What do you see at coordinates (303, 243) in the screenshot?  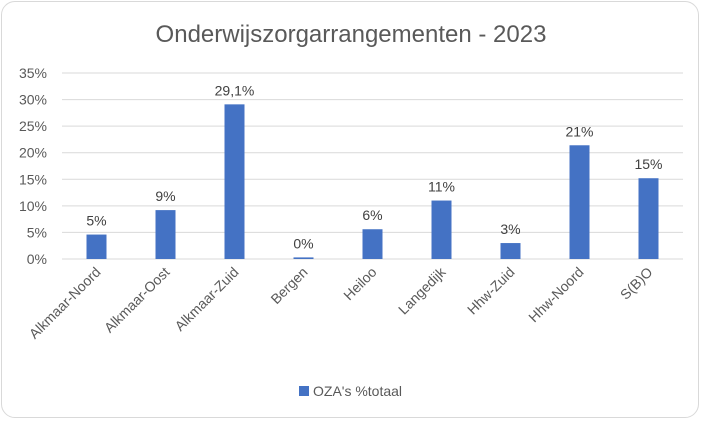 I see `data-label: 0%` at bounding box center [303, 243].